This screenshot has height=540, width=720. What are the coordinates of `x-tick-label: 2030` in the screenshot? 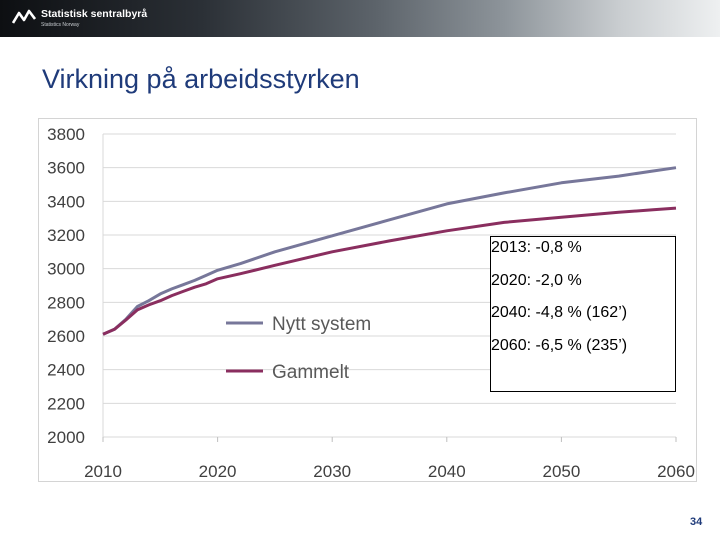 It's located at (332, 471).